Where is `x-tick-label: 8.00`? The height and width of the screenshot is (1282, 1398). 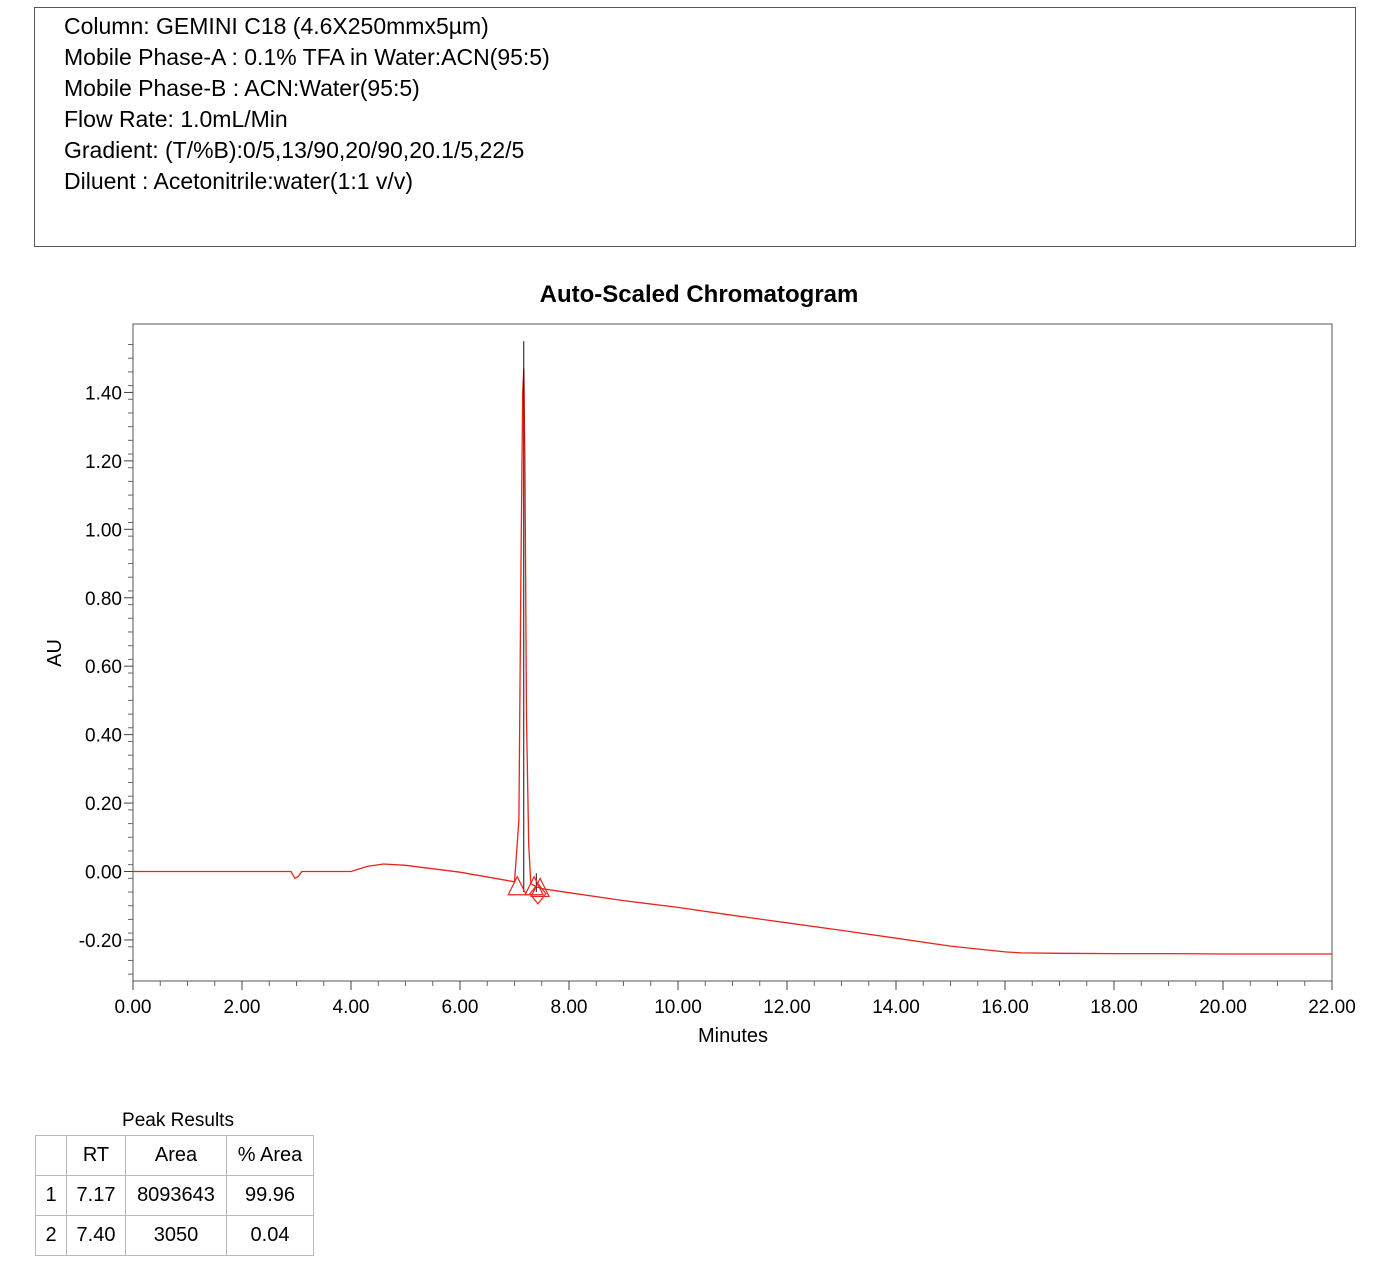 x-tick-label: 8.00 is located at coordinates (569, 1007).